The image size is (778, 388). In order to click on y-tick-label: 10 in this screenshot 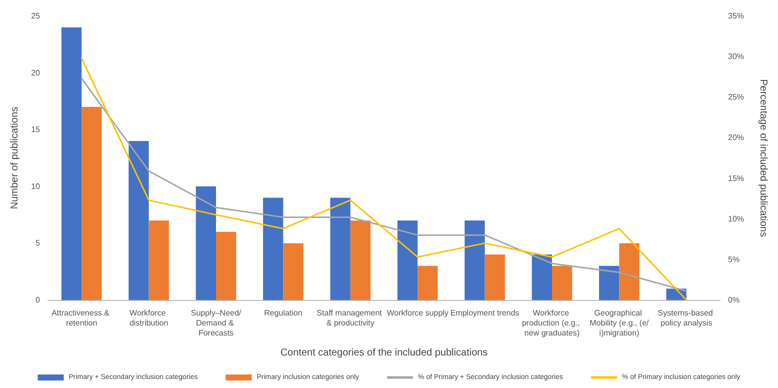, I will do `click(36, 186)`.